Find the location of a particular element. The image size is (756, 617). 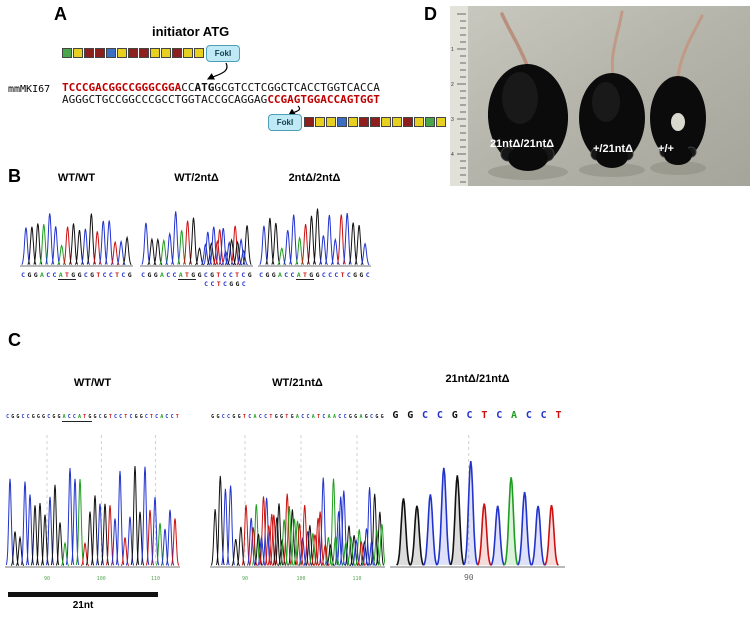

gene-name-label: mmMKI67 is located at coordinates (29, 89).